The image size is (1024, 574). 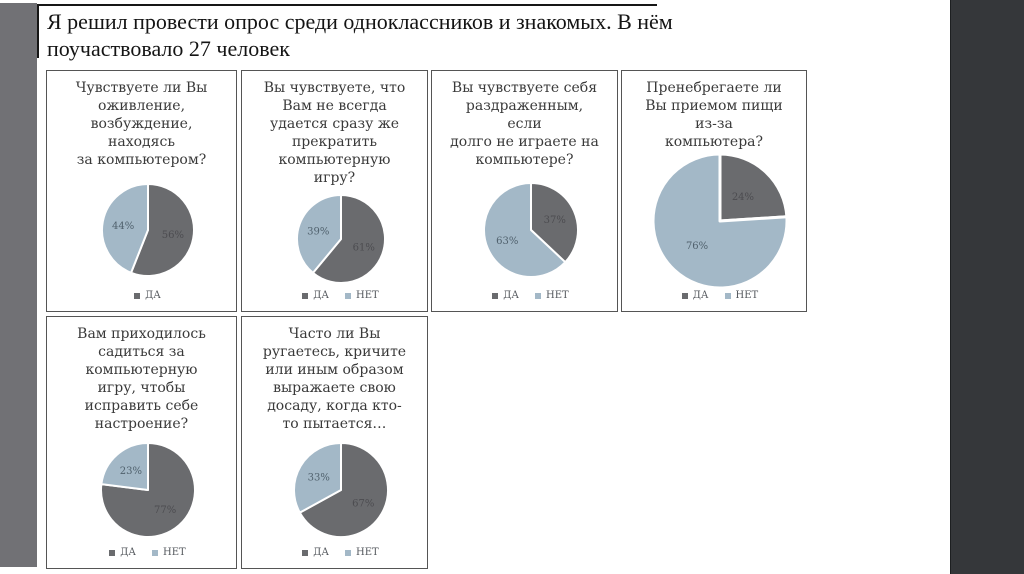 I want to click on chart-legend: ДА, so click(x=147, y=295).